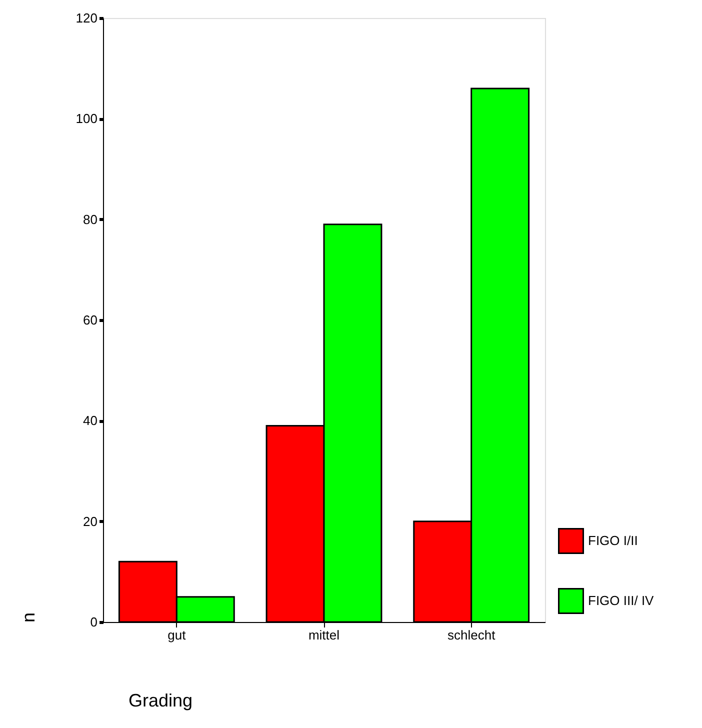  I want to click on y-tick-label: 20, so click(90, 521).